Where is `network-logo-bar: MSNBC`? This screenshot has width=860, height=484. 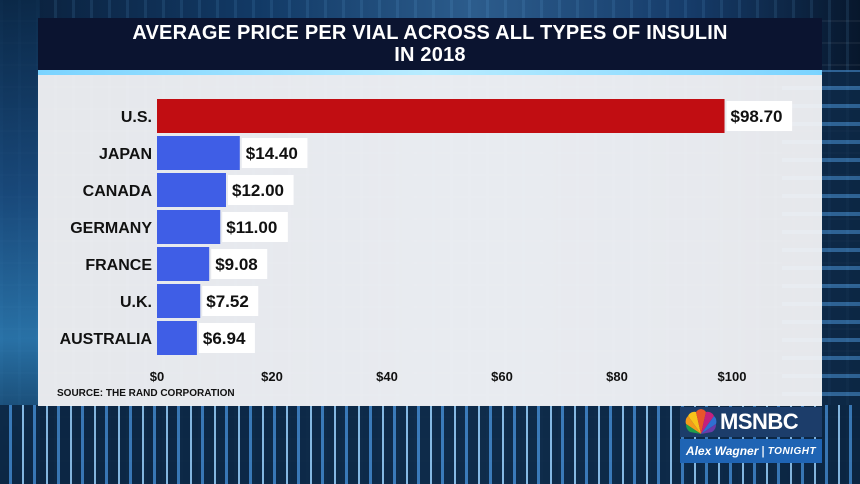
network-logo-bar: MSNBC is located at coordinates (751, 422).